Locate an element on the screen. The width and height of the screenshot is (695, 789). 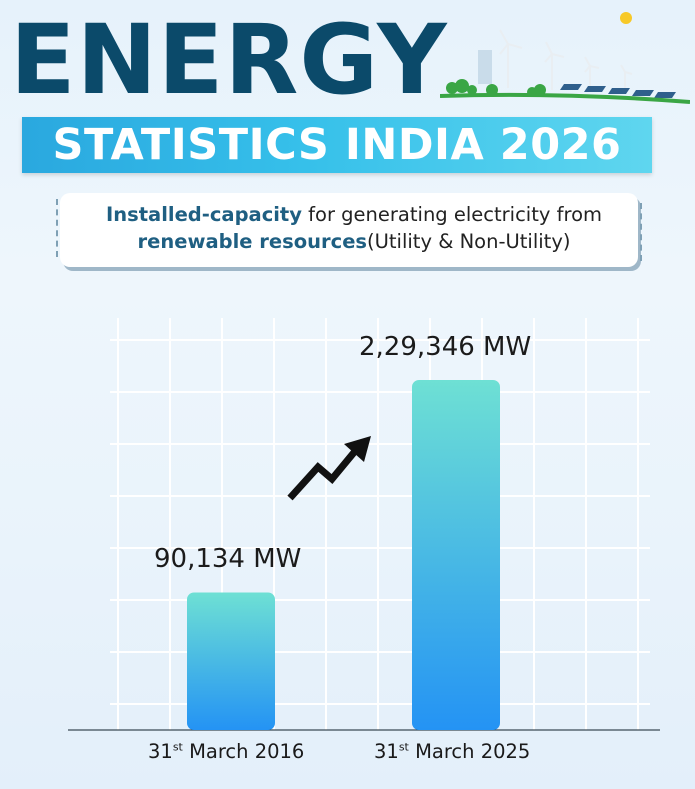
x-tick-rest: March 2025 is located at coordinates (469, 751).